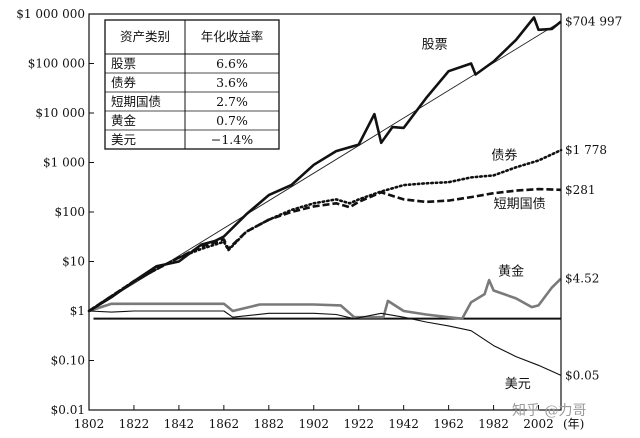 The height and width of the screenshot is (438, 640). Describe the element at coordinates (580, 190) in the screenshot. I see `end-value-label: $281` at that location.